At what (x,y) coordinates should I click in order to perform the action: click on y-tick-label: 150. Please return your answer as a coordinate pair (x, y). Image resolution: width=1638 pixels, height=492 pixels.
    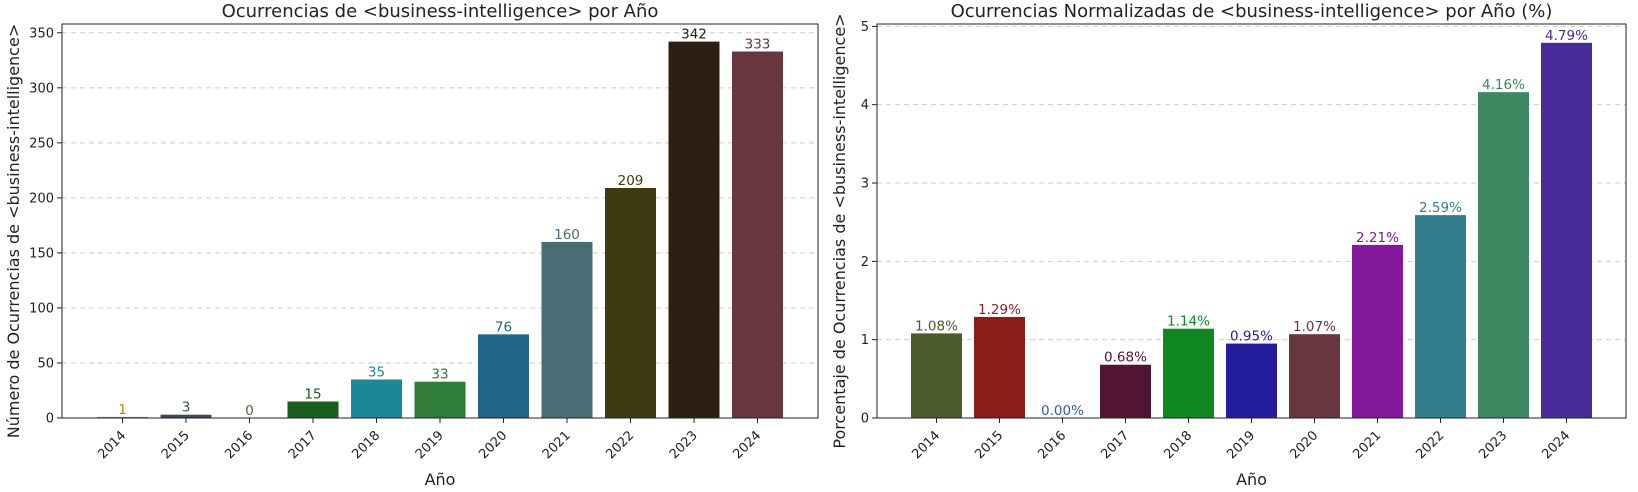
    Looking at the image, I should click on (41, 253).